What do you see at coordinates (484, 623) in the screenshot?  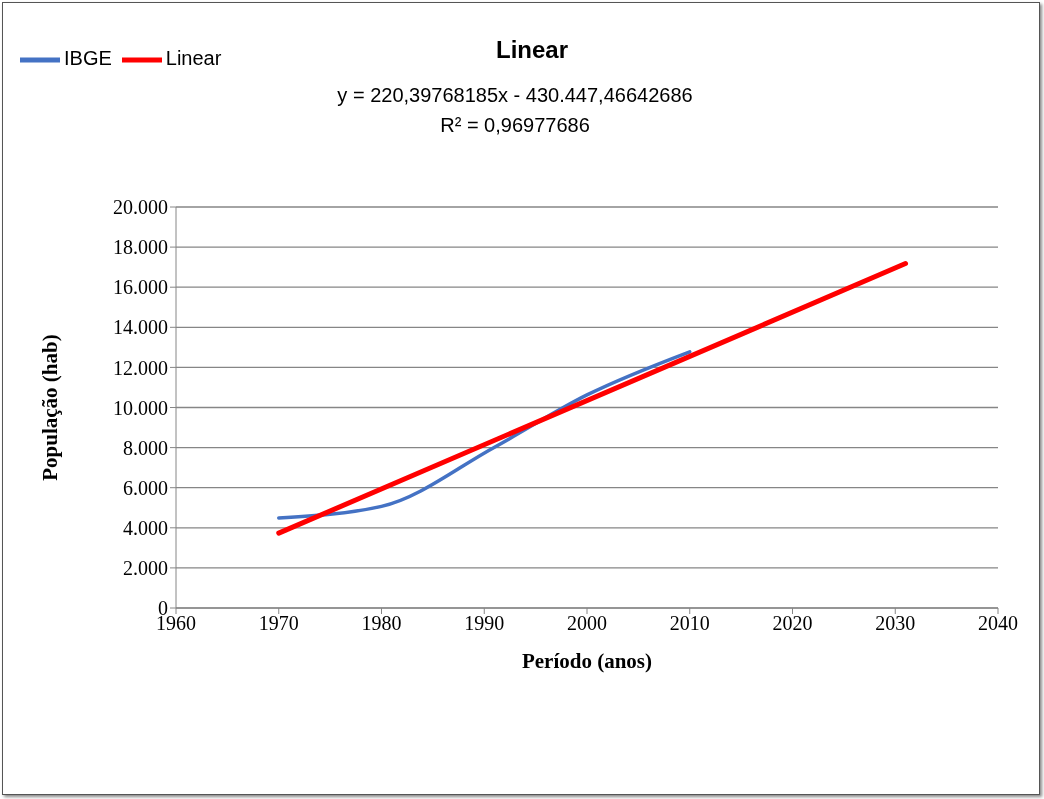 I see `x-tick-label: 1990` at bounding box center [484, 623].